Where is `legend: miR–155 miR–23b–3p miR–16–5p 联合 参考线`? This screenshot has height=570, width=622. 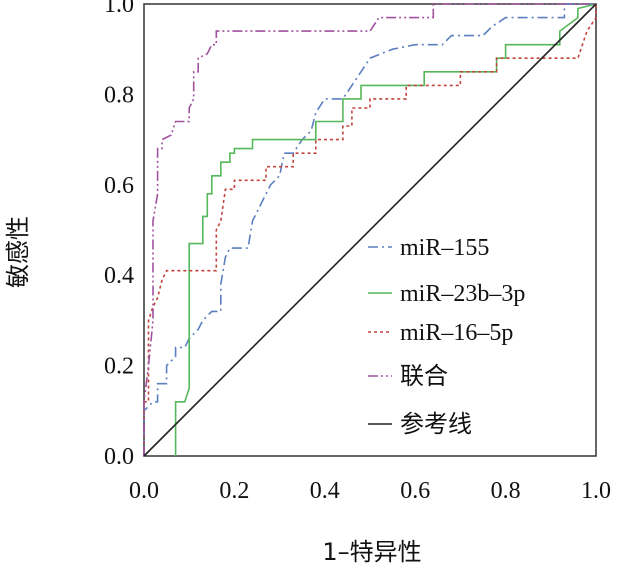
legend: miR–155 miR–23b–3p miR–16–5p 联合 参考线 is located at coordinates (446, 336).